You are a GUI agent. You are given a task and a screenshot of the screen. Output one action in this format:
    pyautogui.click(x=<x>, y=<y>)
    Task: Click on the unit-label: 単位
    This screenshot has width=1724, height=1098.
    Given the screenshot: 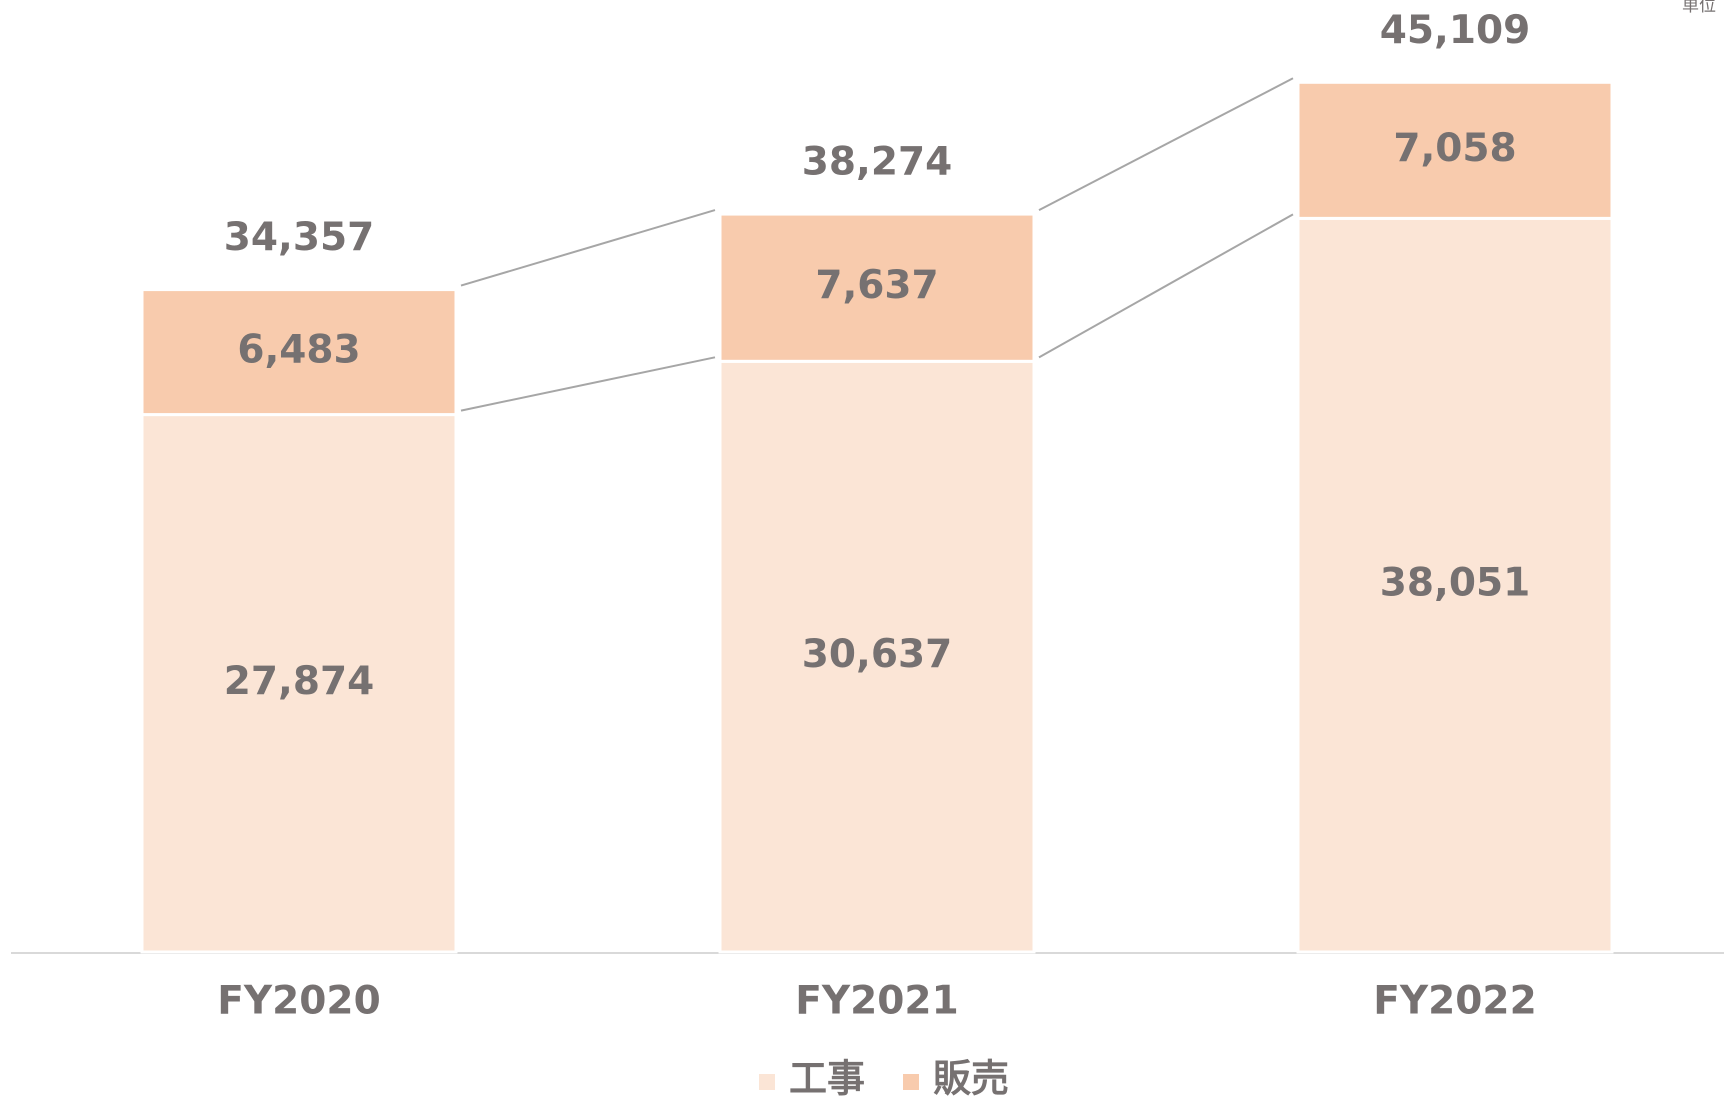 What is the action you would take?
    pyautogui.click(x=1699, y=8)
    